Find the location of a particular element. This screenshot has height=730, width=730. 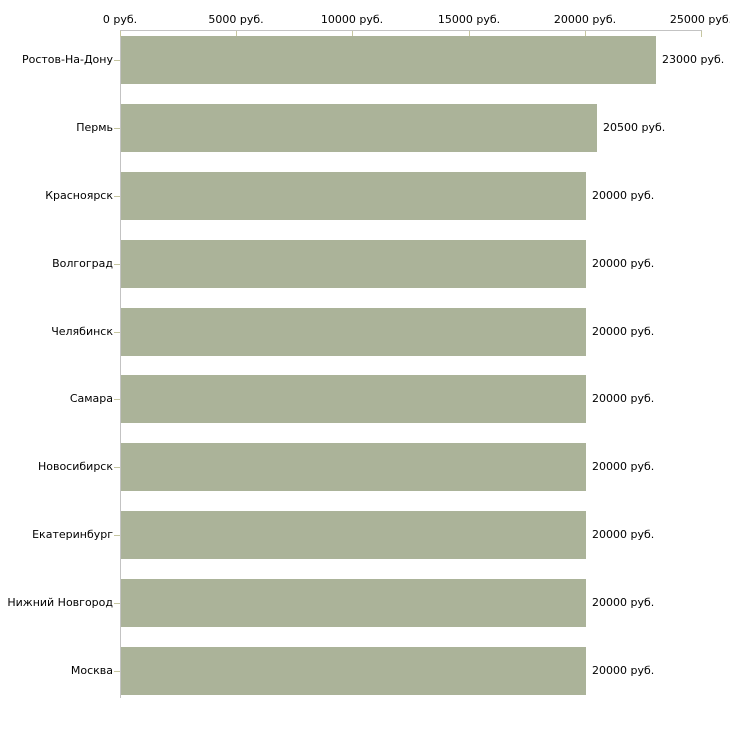

category-label: Пермь is located at coordinates (94, 127).